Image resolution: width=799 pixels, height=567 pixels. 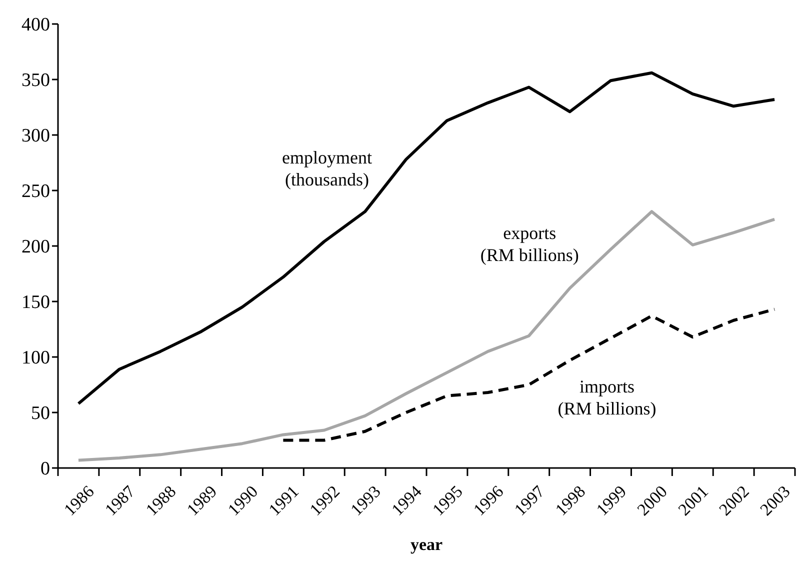 What do you see at coordinates (36, 136) in the screenshot?
I see `y-tick-label: 300` at bounding box center [36, 136].